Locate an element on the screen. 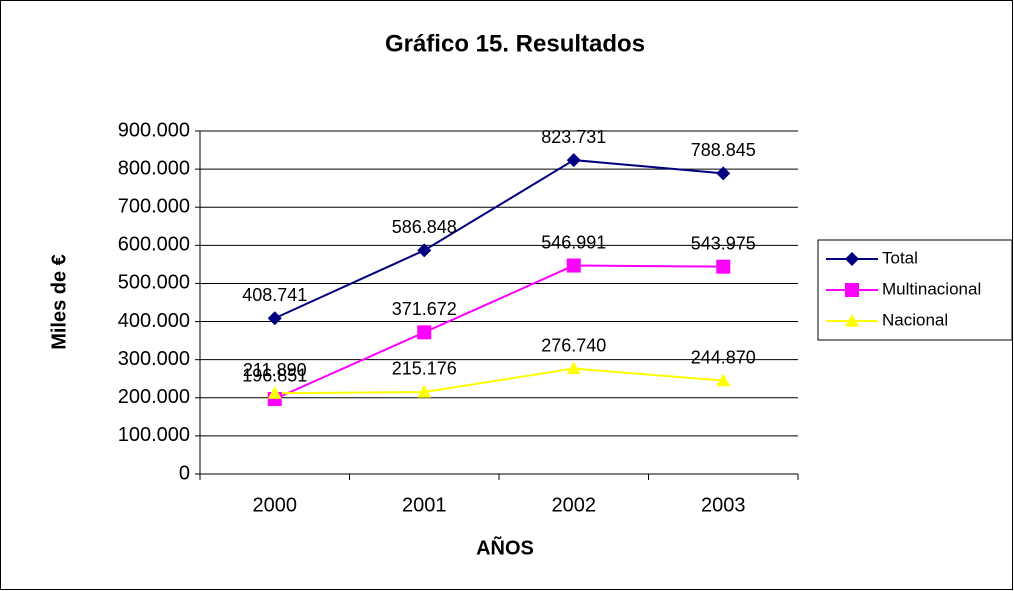  data-label: 788.845 is located at coordinates (723, 150).